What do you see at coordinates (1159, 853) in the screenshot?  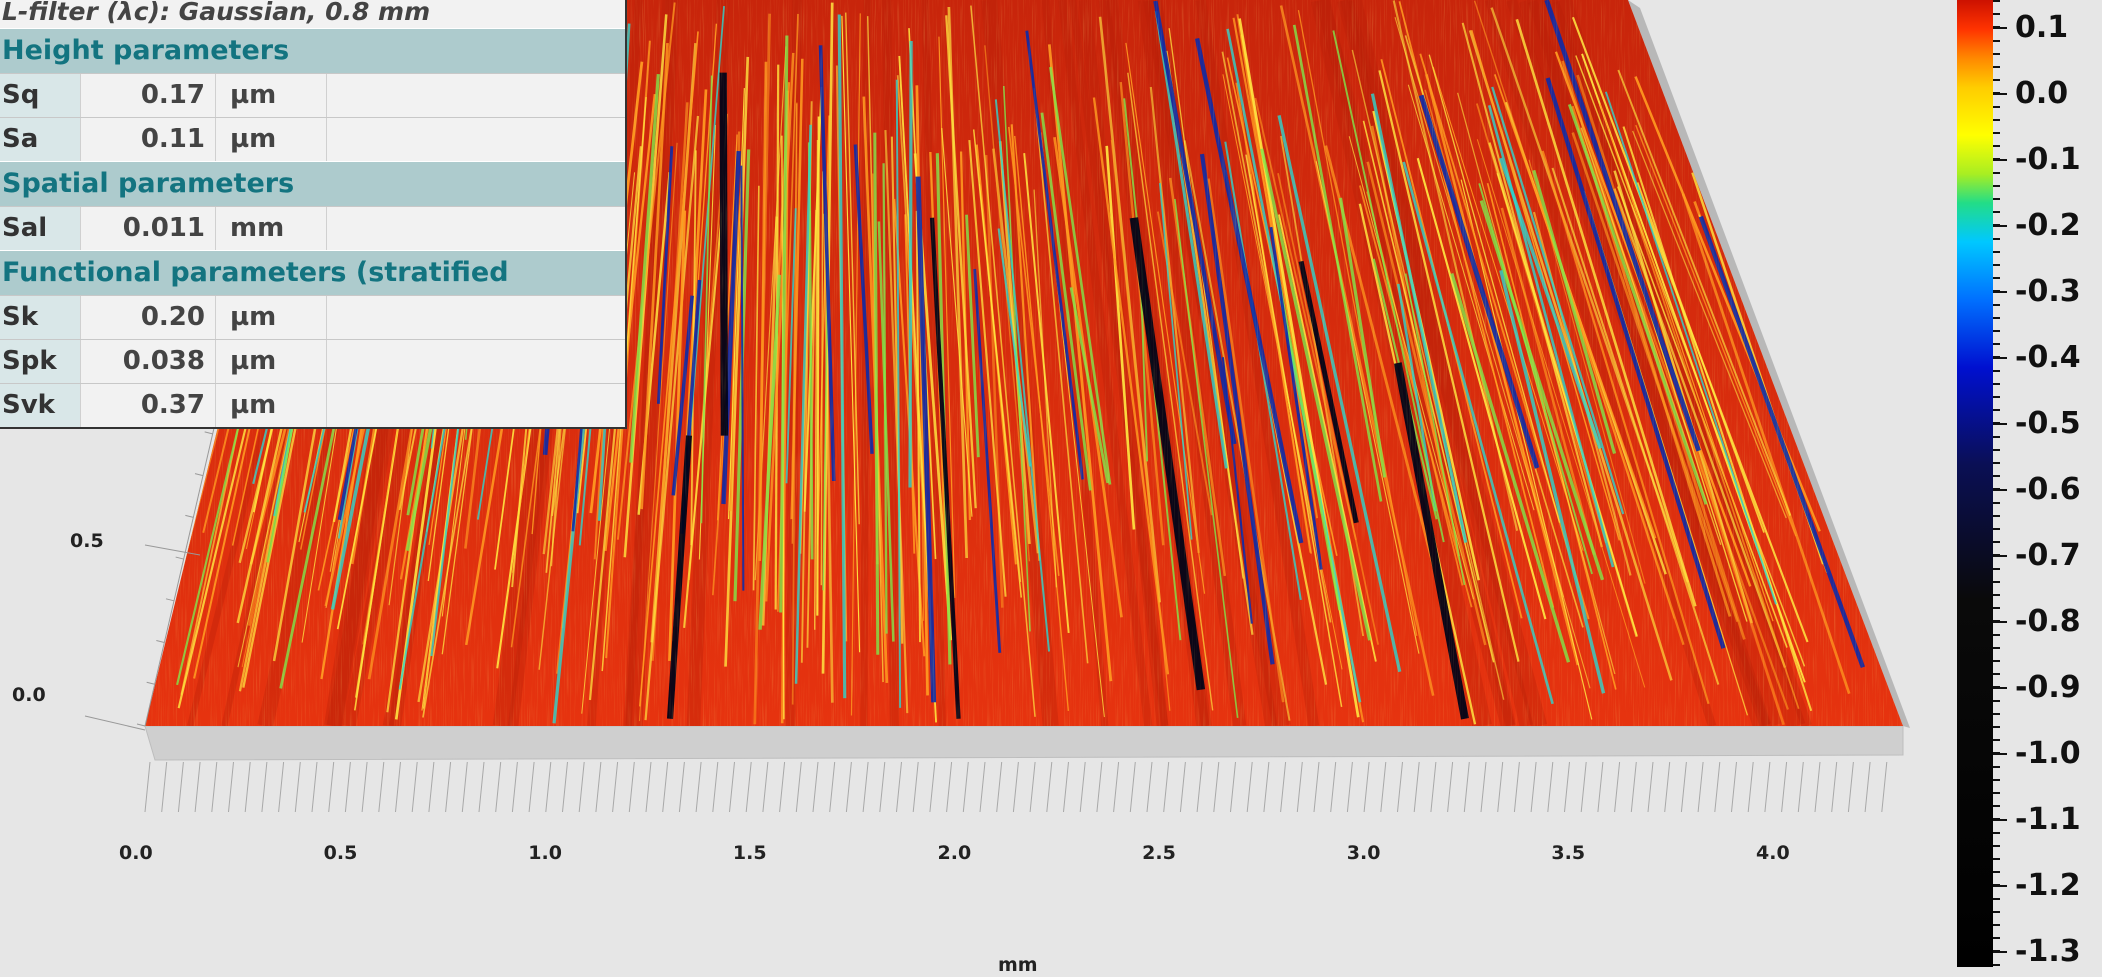 I see `x-tick-label: 2.5` at bounding box center [1159, 853].